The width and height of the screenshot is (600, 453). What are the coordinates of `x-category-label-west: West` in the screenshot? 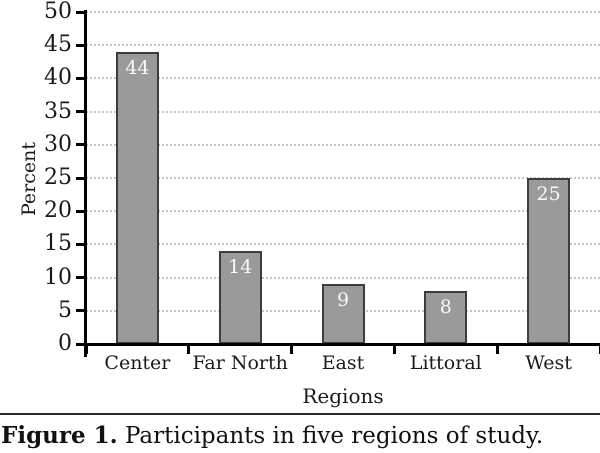 It's located at (548, 363).